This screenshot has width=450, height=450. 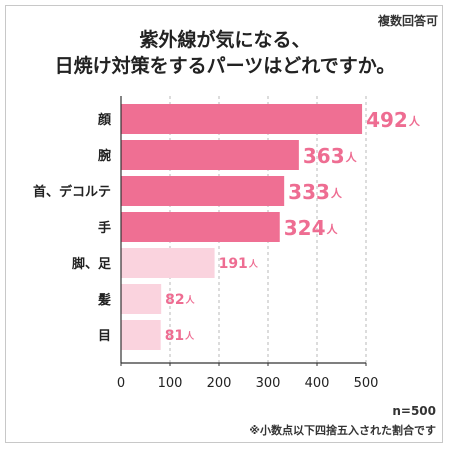 I want to click on chart-title-line2: 日焼け対策をするパーツはどれですか。, so click(x=225, y=66).